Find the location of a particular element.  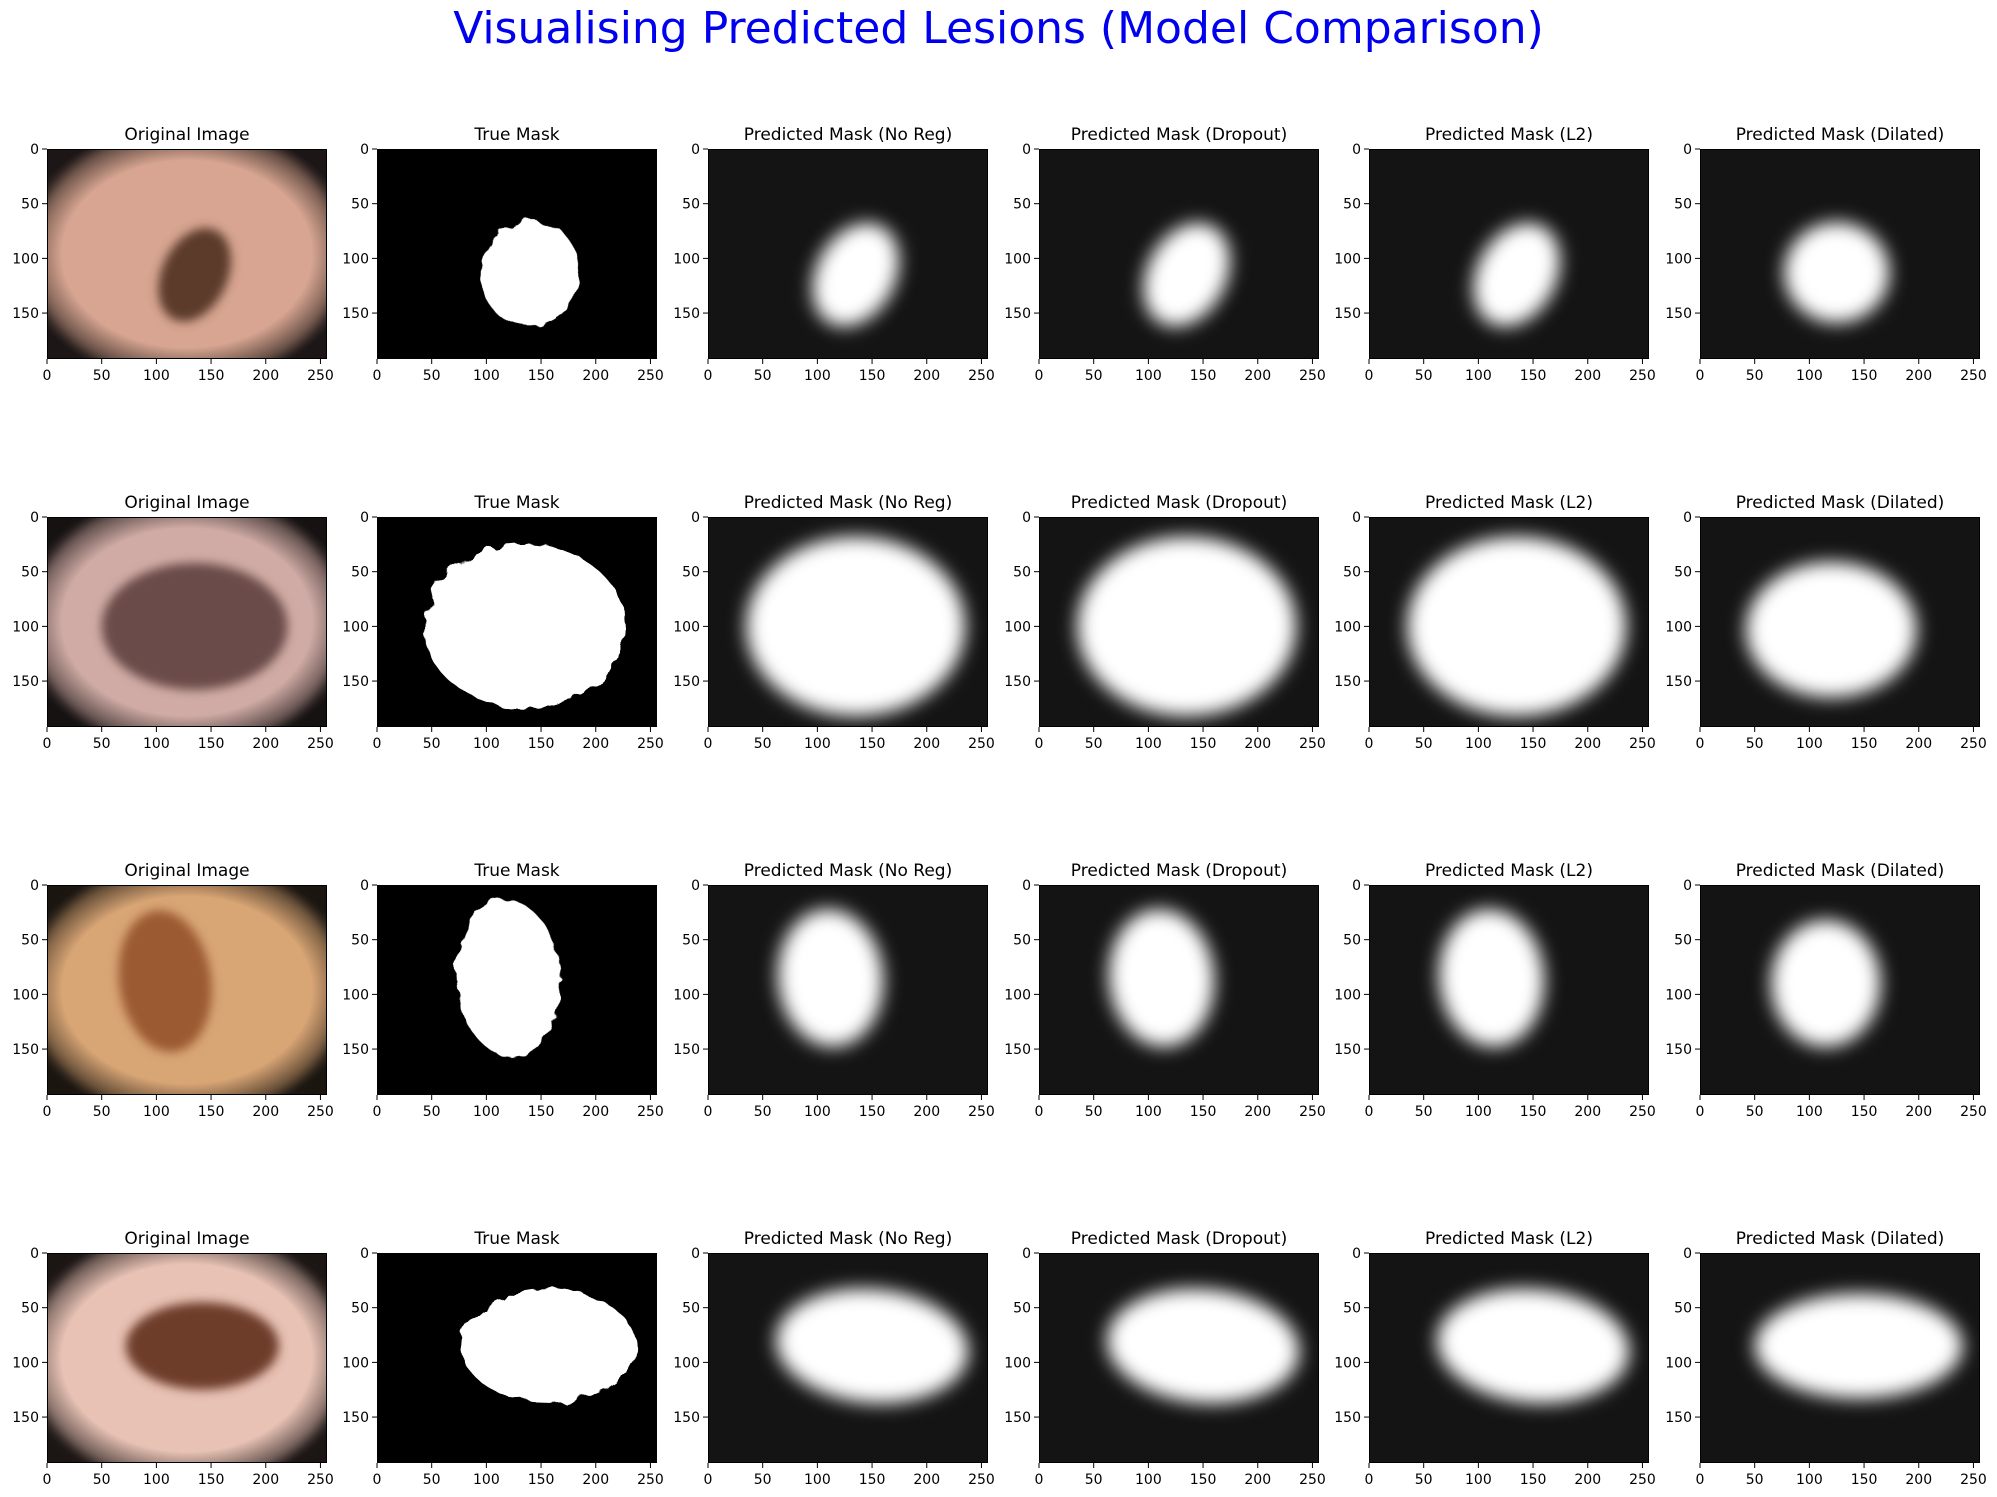

subplot-r2-c2: True Mask 0 50 100 150 200 250 0 50 100 150 is located at coordinates (503, 622).